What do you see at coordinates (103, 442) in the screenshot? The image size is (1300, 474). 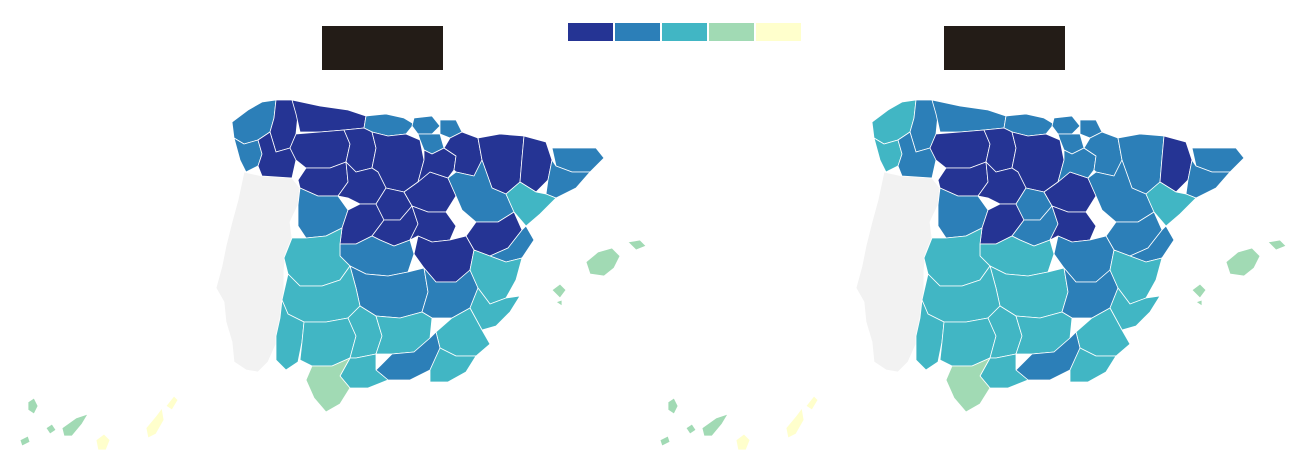 I see `left-island-gran-canaria` at bounding box center [103, 442].